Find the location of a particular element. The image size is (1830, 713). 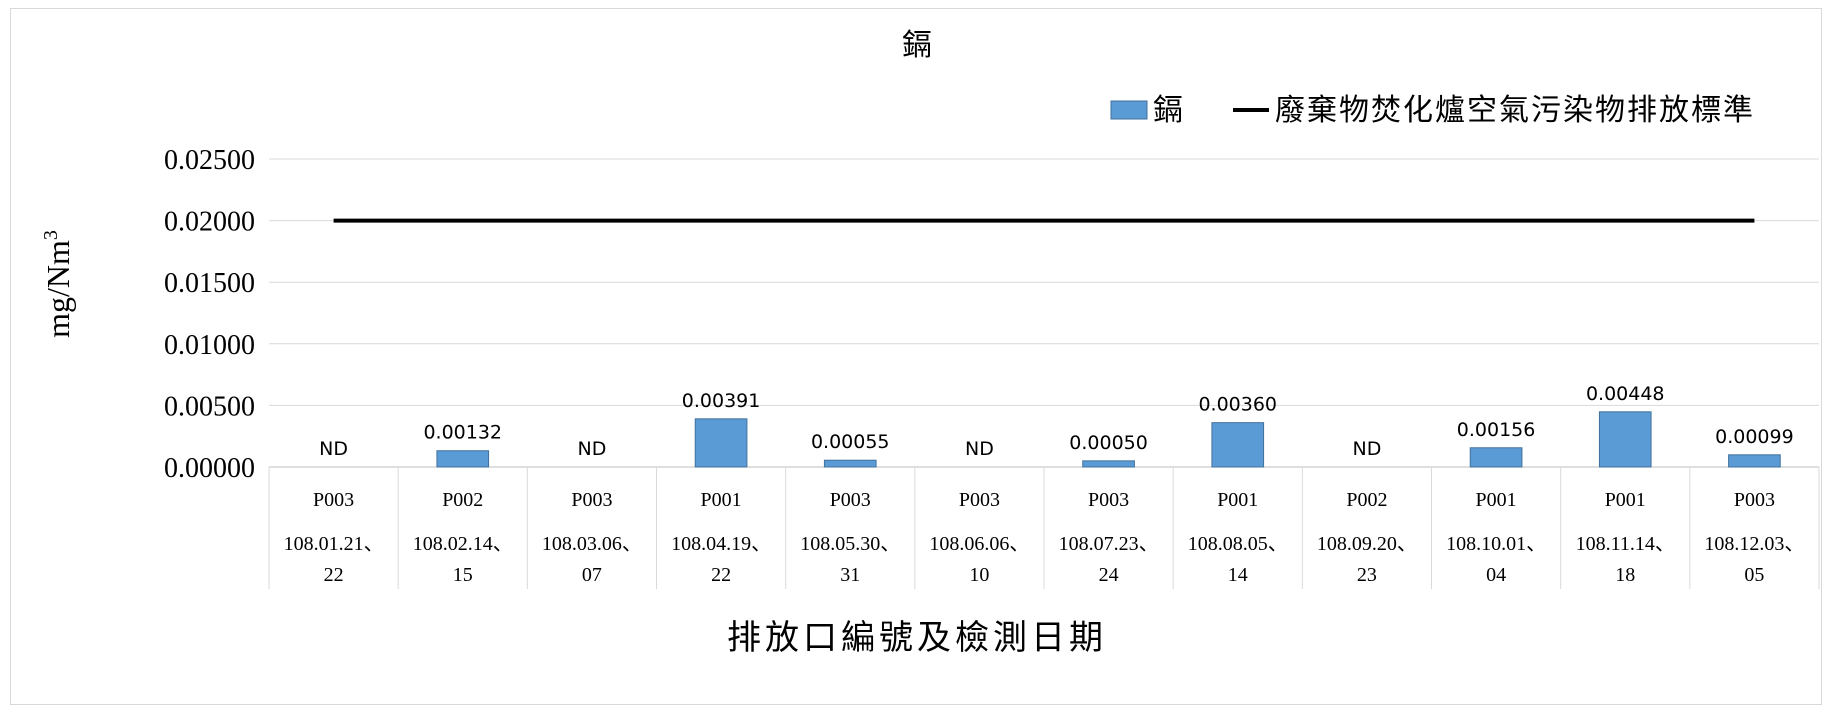

bar-data-label: 0.00391 is located at coordinates (721, 401).